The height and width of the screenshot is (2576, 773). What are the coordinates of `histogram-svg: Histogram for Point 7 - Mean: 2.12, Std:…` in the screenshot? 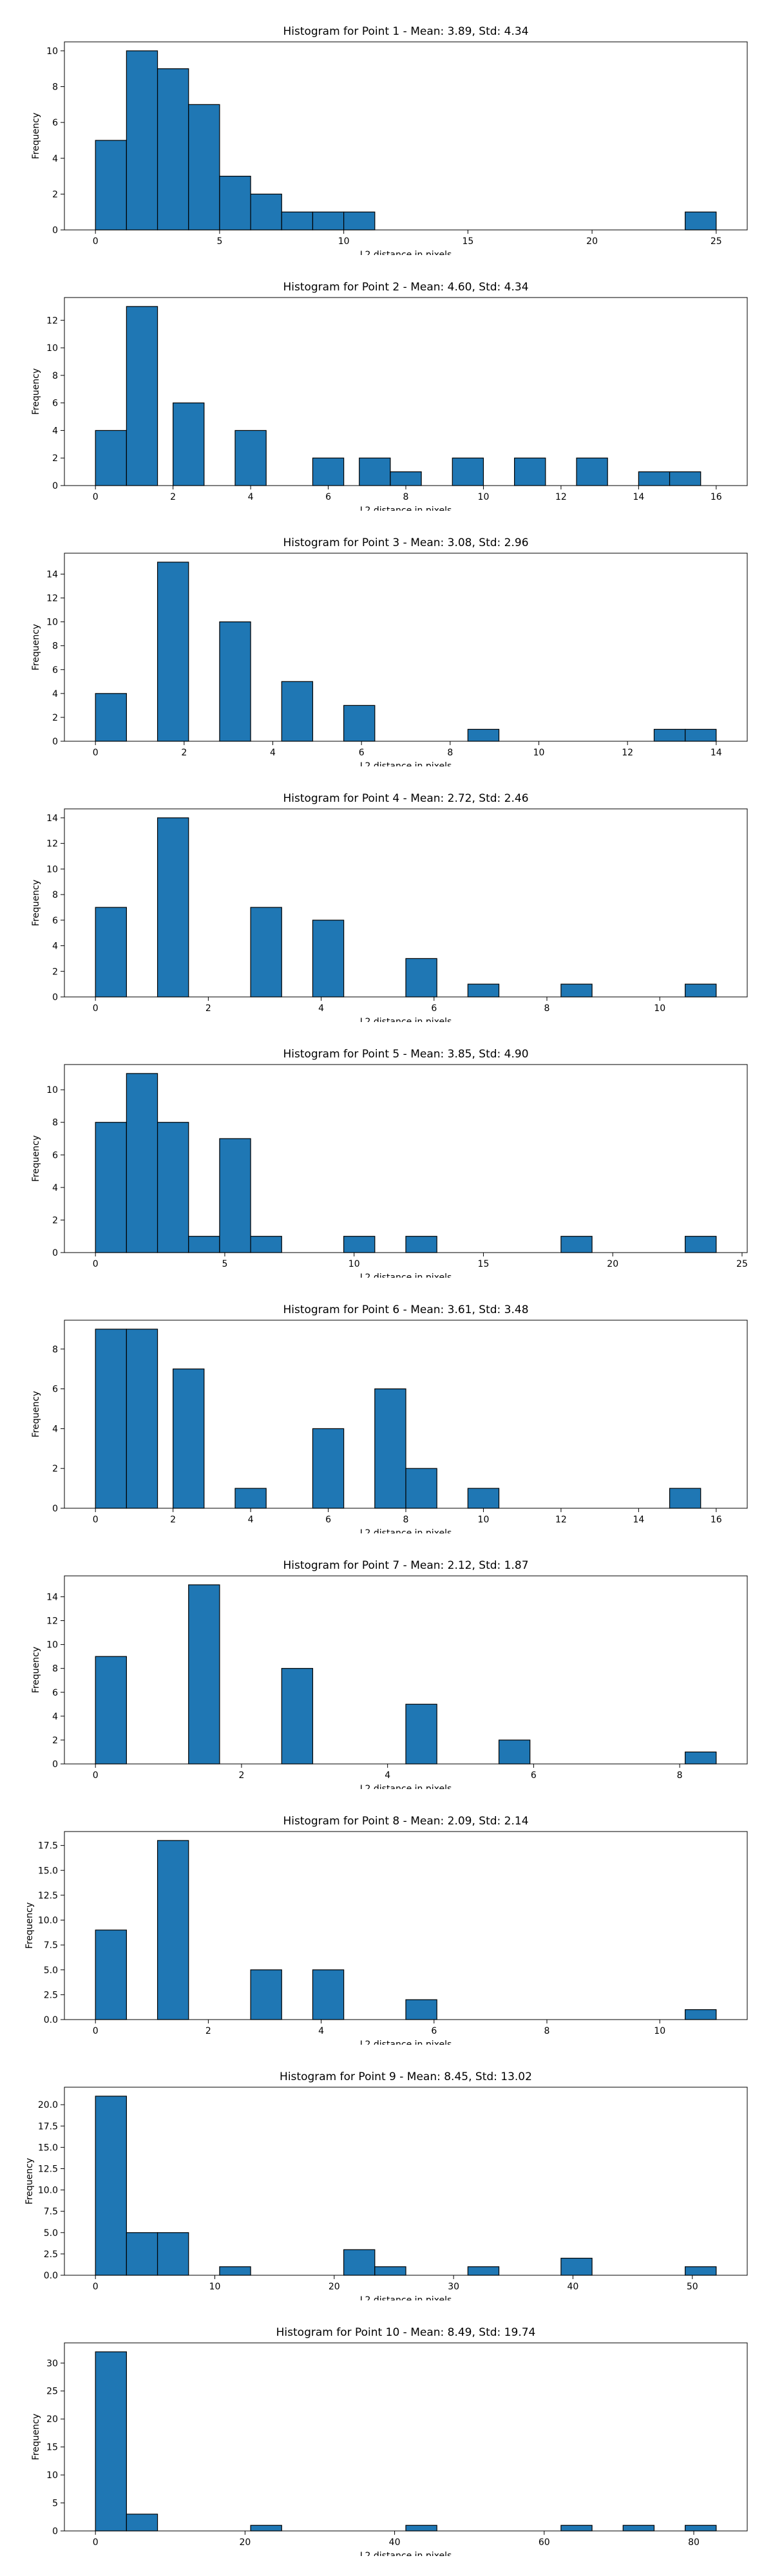 It's located at (389, 1674).